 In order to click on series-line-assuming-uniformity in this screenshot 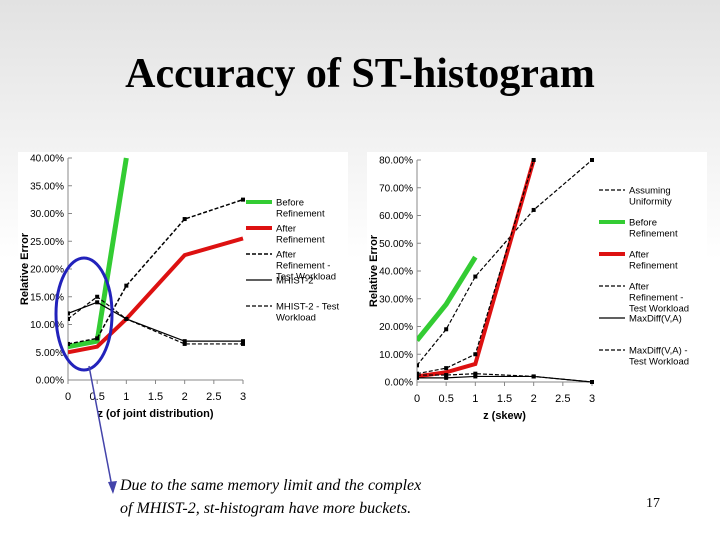, I will do `click(505, 262)`.